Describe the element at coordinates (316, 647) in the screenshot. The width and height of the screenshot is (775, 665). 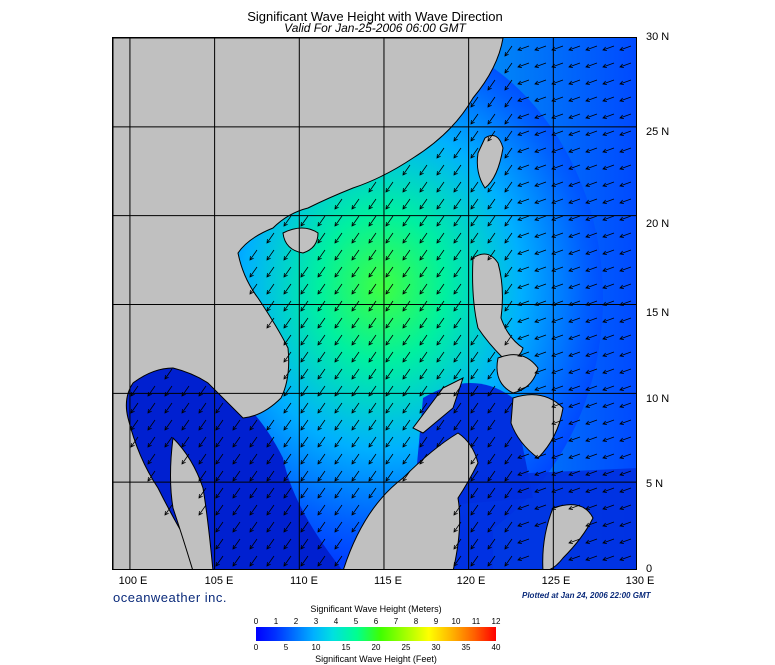
I see `colorbar-feet-tick: 10` at that location.